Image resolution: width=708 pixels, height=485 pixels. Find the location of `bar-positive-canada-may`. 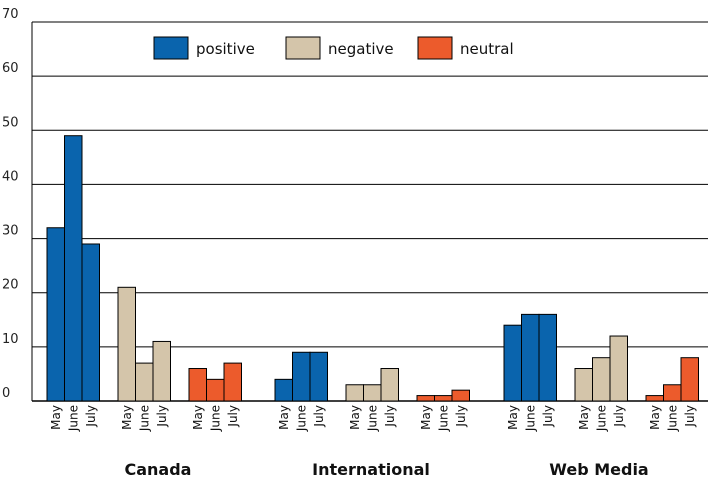

bar-positive-canada-may is located at coordinates (55, 314).